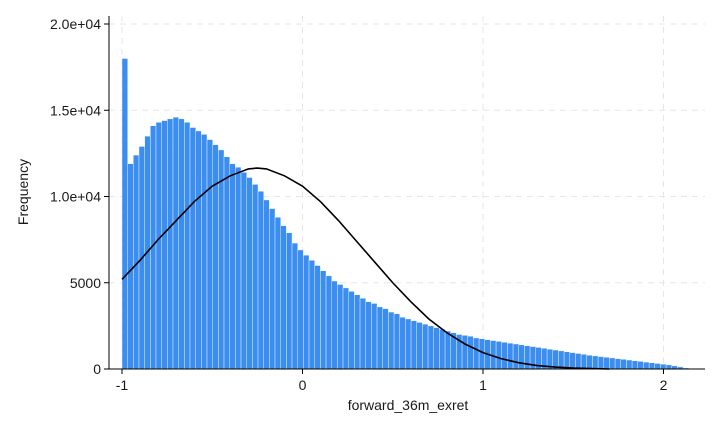  I want to click on y-axis-ticks: 0 5000 1.0e+04 1.5e+04 2.0e+04, so click(79, 196).